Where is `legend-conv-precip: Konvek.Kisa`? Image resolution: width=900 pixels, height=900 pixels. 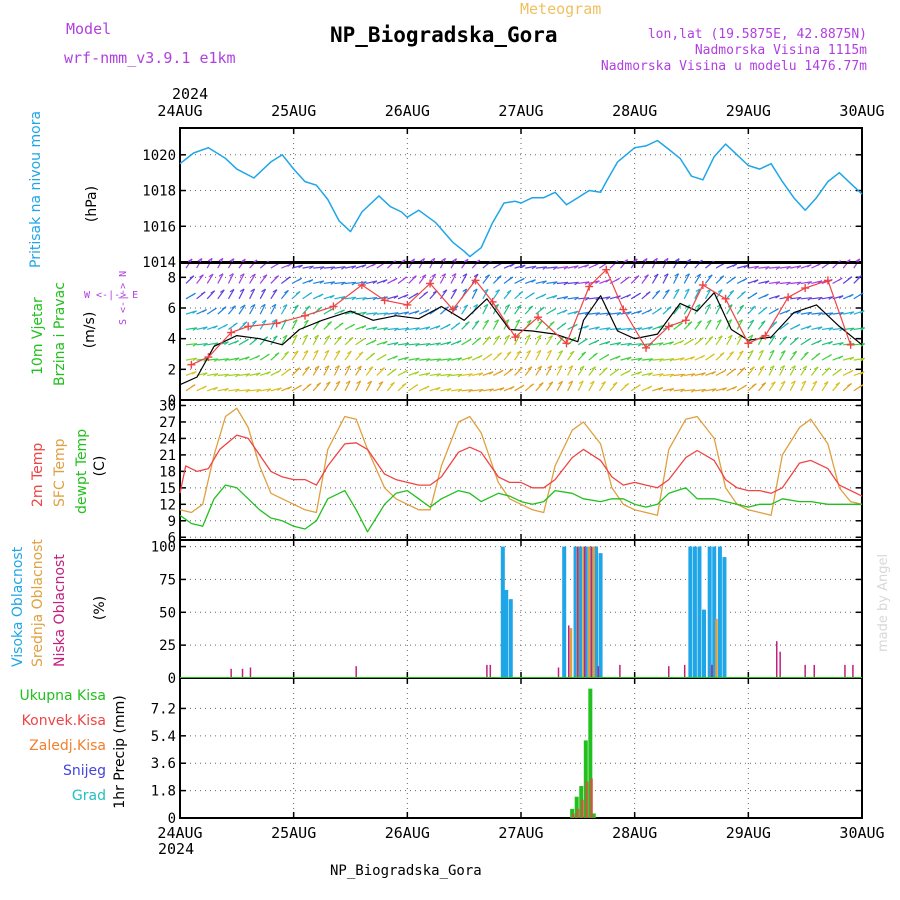
legend-conv-precip: Konvek.Kisa is located at coordinates (64, 721).